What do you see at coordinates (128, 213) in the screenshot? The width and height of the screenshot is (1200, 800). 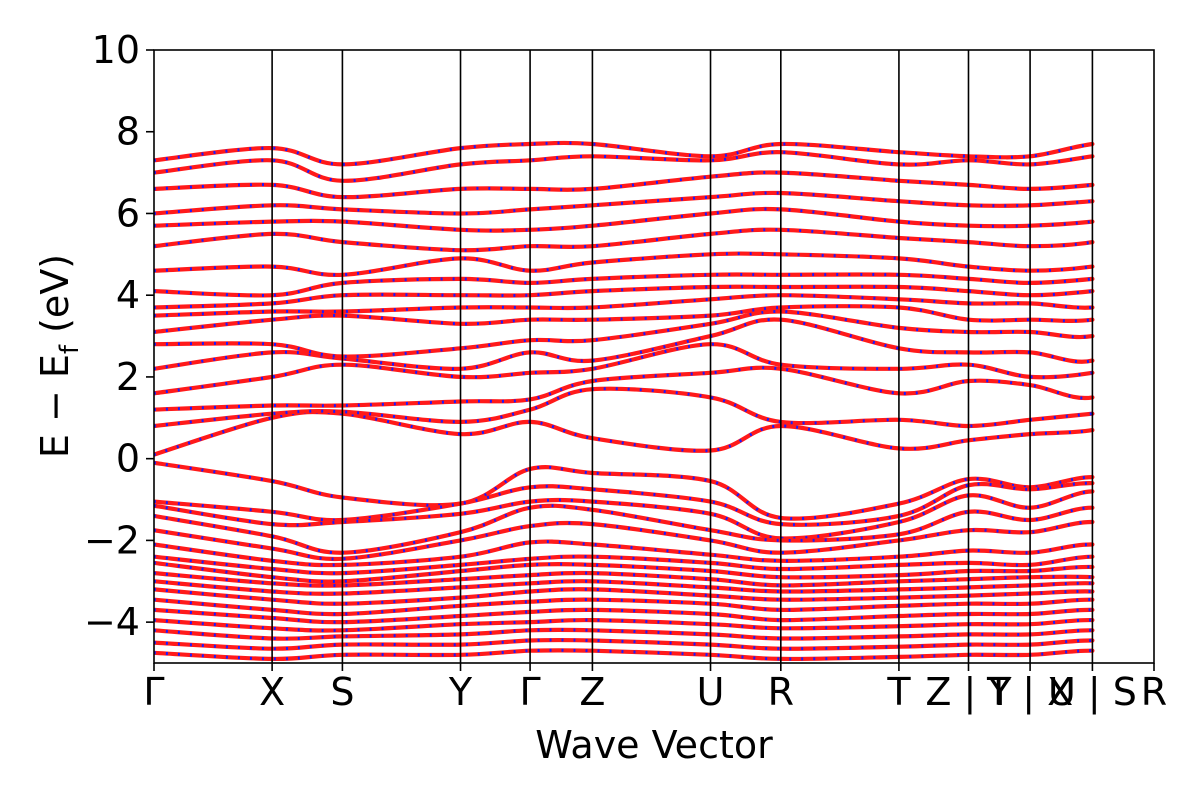 I see `y-tick-label: 6` at bounding box center [128, 213].